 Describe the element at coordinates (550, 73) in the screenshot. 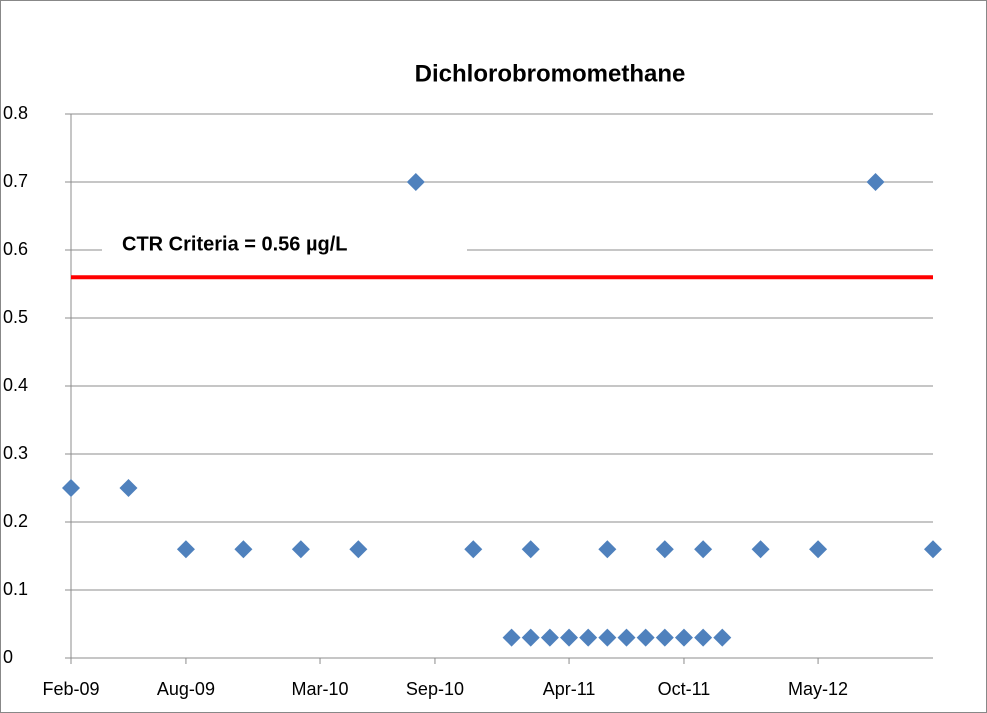

I see `chart-title: Dichlorobromomethane` at that location.